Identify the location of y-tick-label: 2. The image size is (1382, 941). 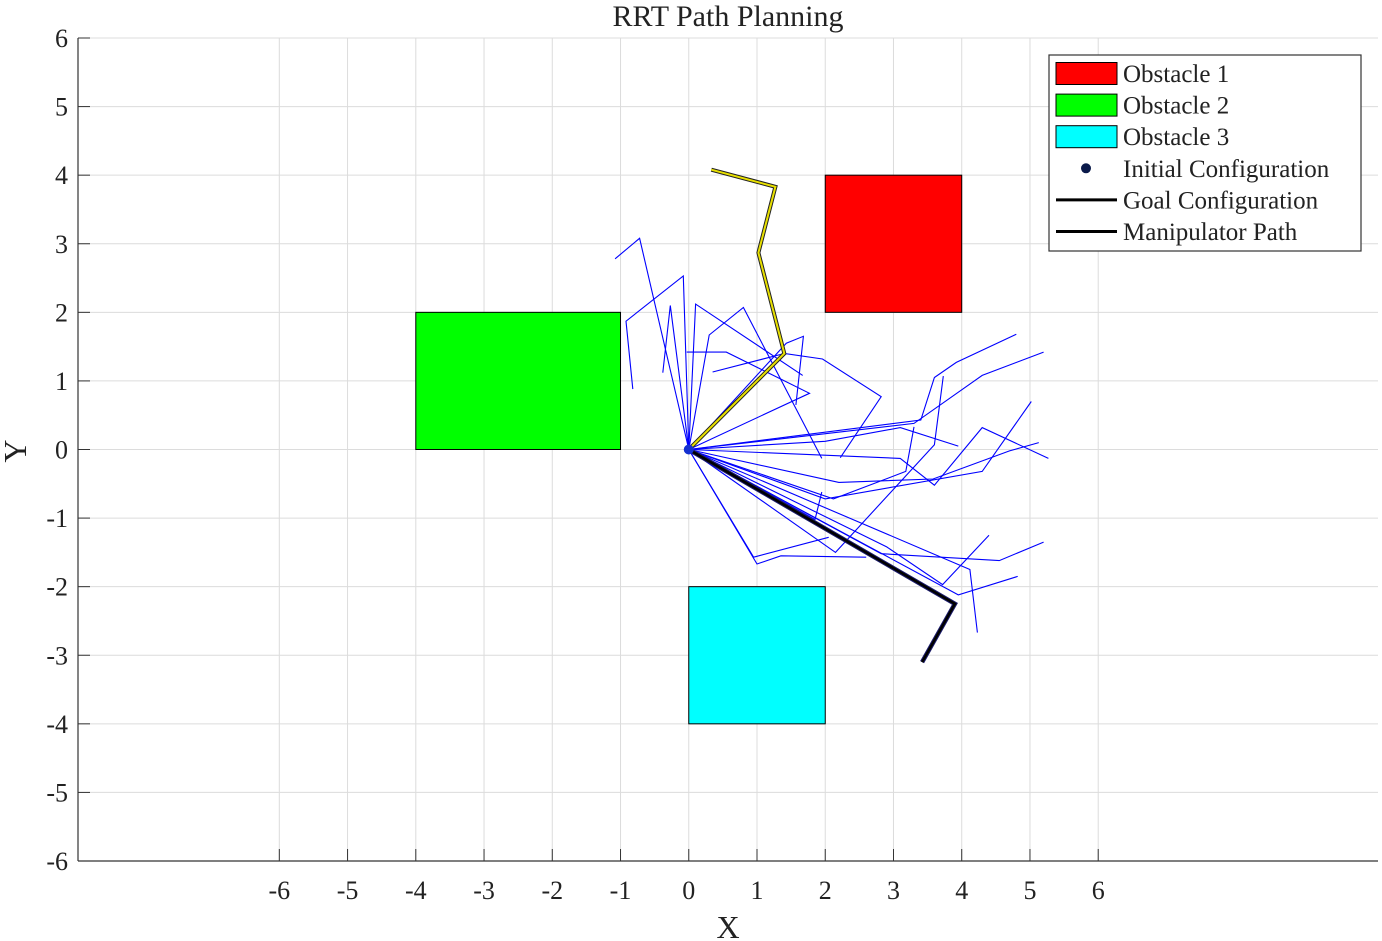
(61, 312).